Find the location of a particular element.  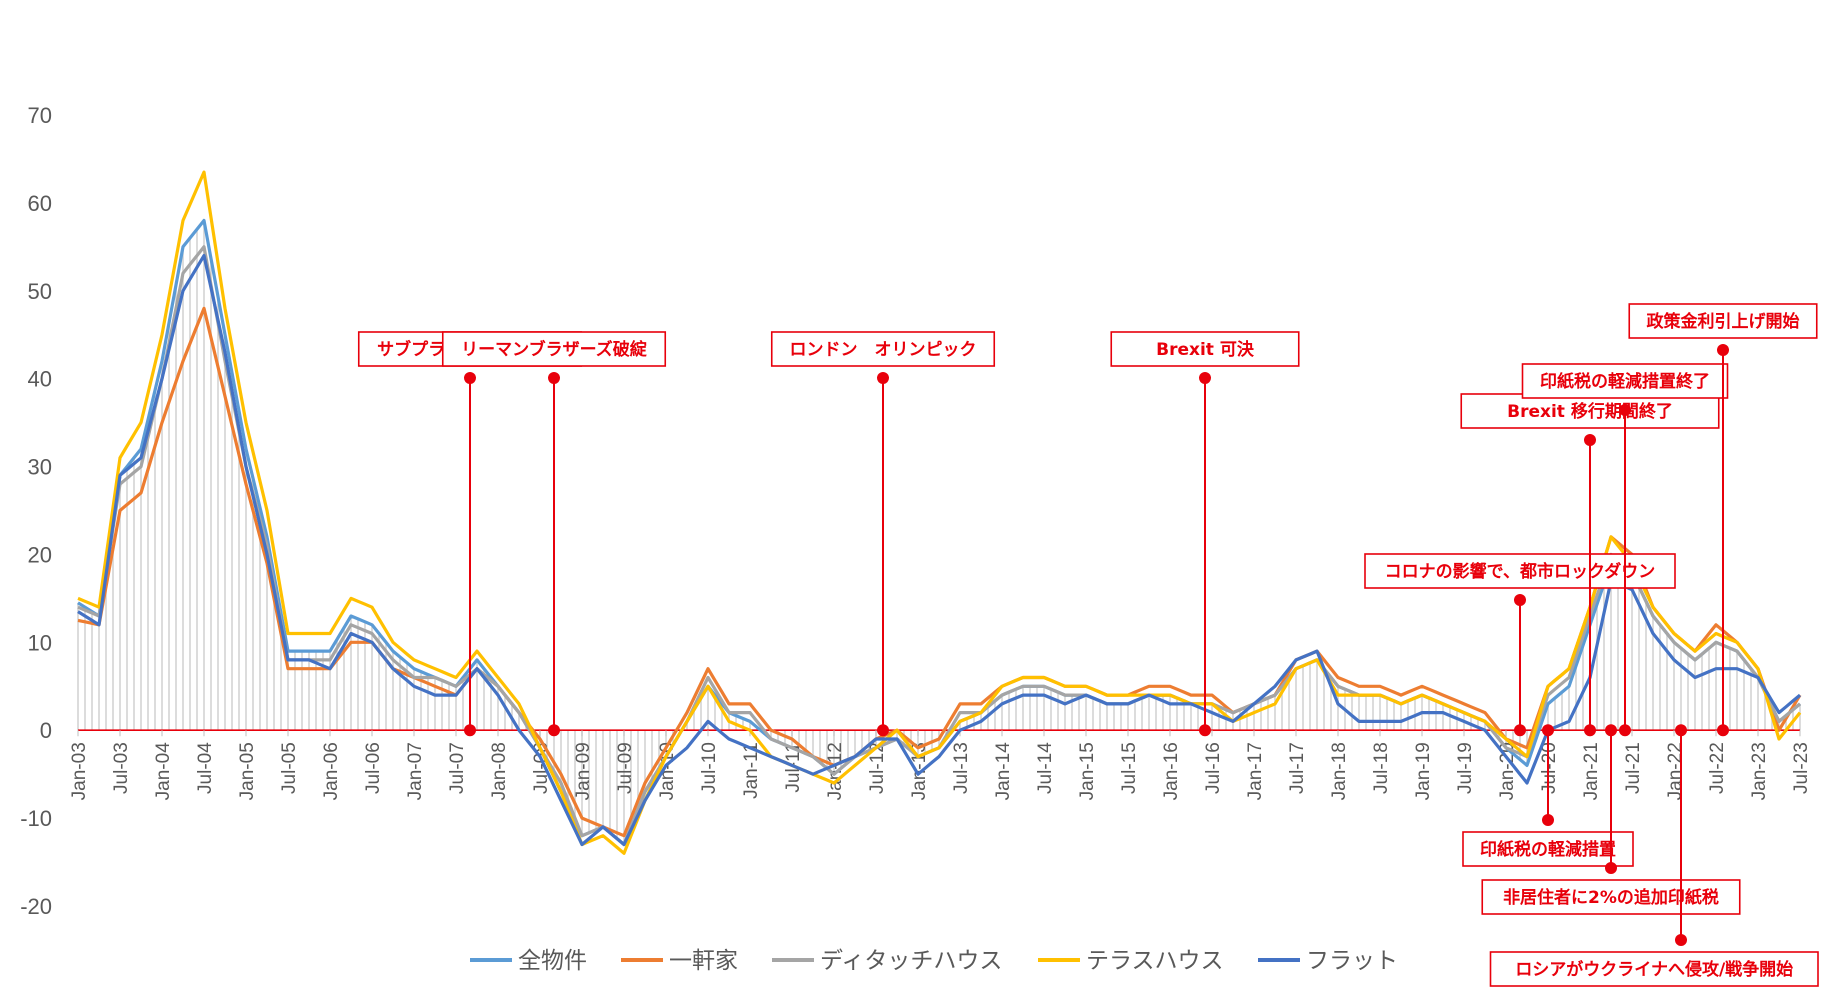

annotation-label: 印紙税の軽減措置 is located at coordinates (1548, 849).